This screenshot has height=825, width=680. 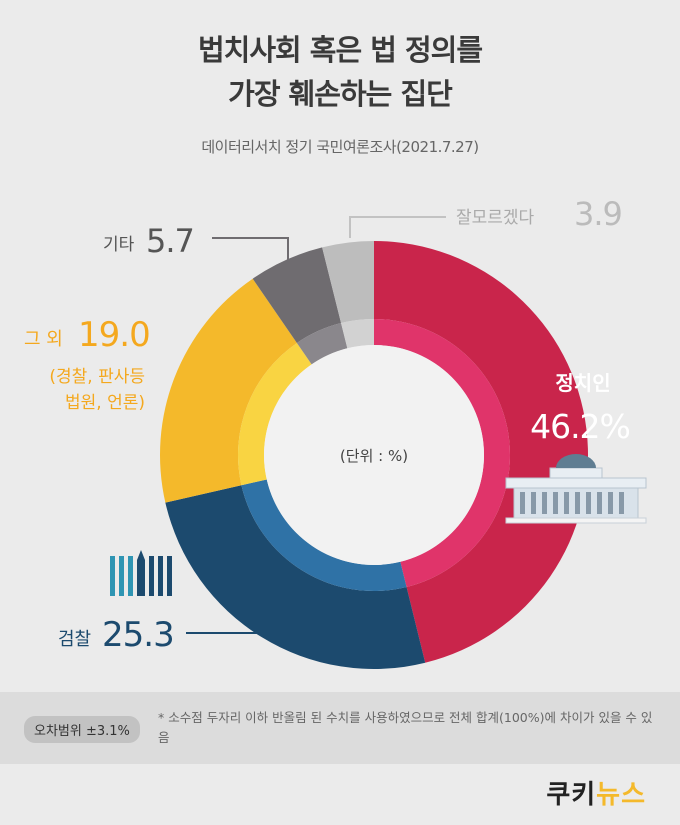 What do you see at coordinates (340, 94) in the screenshot?
I see `title-line-2: 가장 훼손하는 집단` at bounding box center [340, 94].